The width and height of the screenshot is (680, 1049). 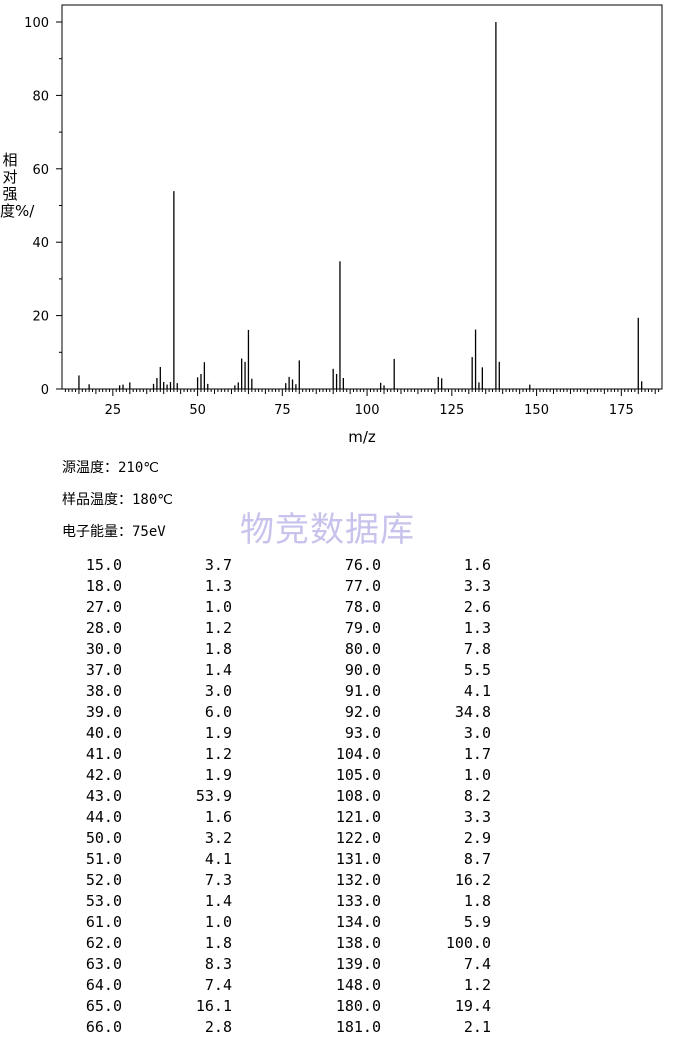 I want to click on intensity-left: 16.1, so click(x=213, y=1006).